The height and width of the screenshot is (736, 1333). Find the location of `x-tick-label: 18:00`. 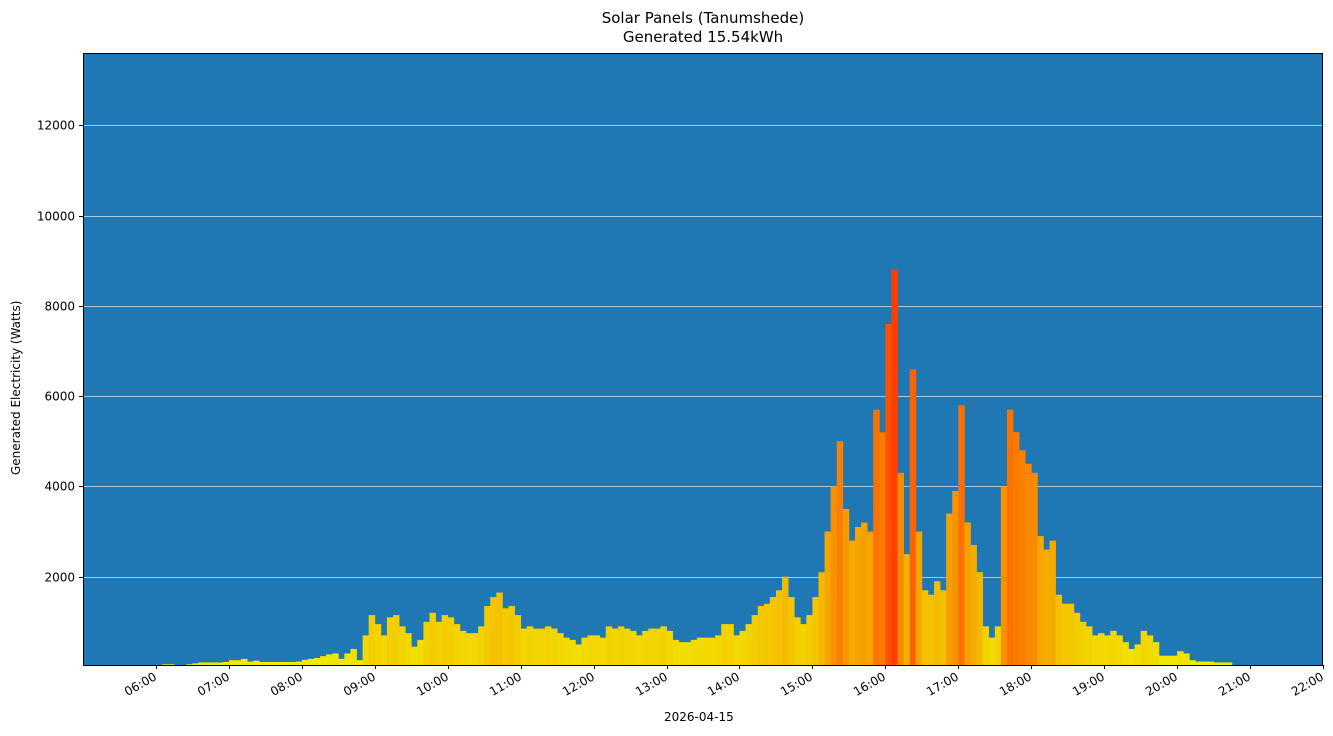

x-tick-label: 18:00 is located at coordinates (1015, 683).